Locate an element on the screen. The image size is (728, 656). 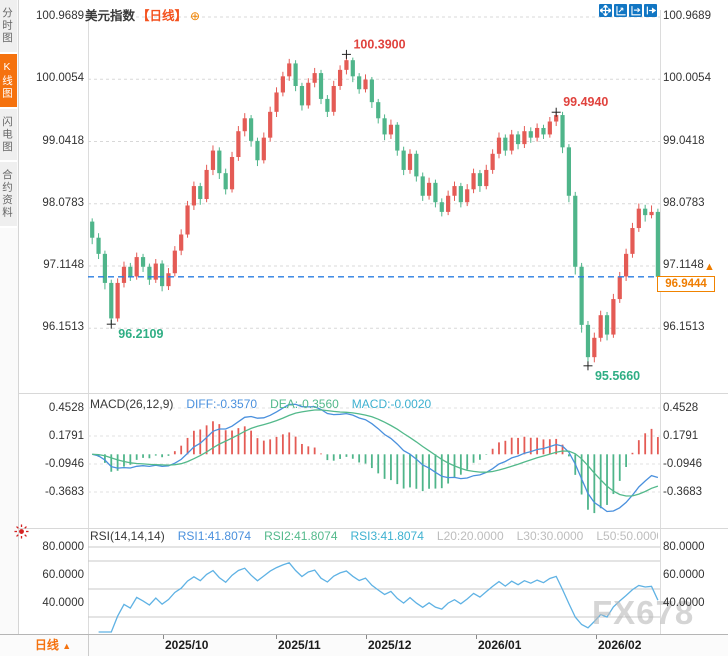
macd-label: MACD(26,12,9) is located at coordinates (132, 404).